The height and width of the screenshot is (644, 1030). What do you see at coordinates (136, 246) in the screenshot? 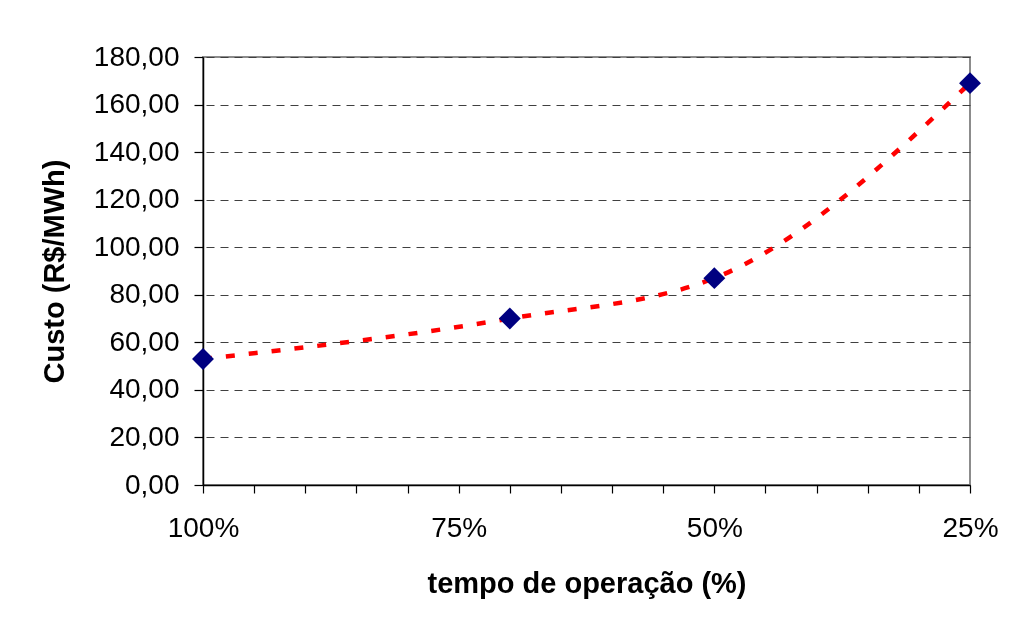
I see `y-tick-label: 100,00` at bounding box center [136, 246].